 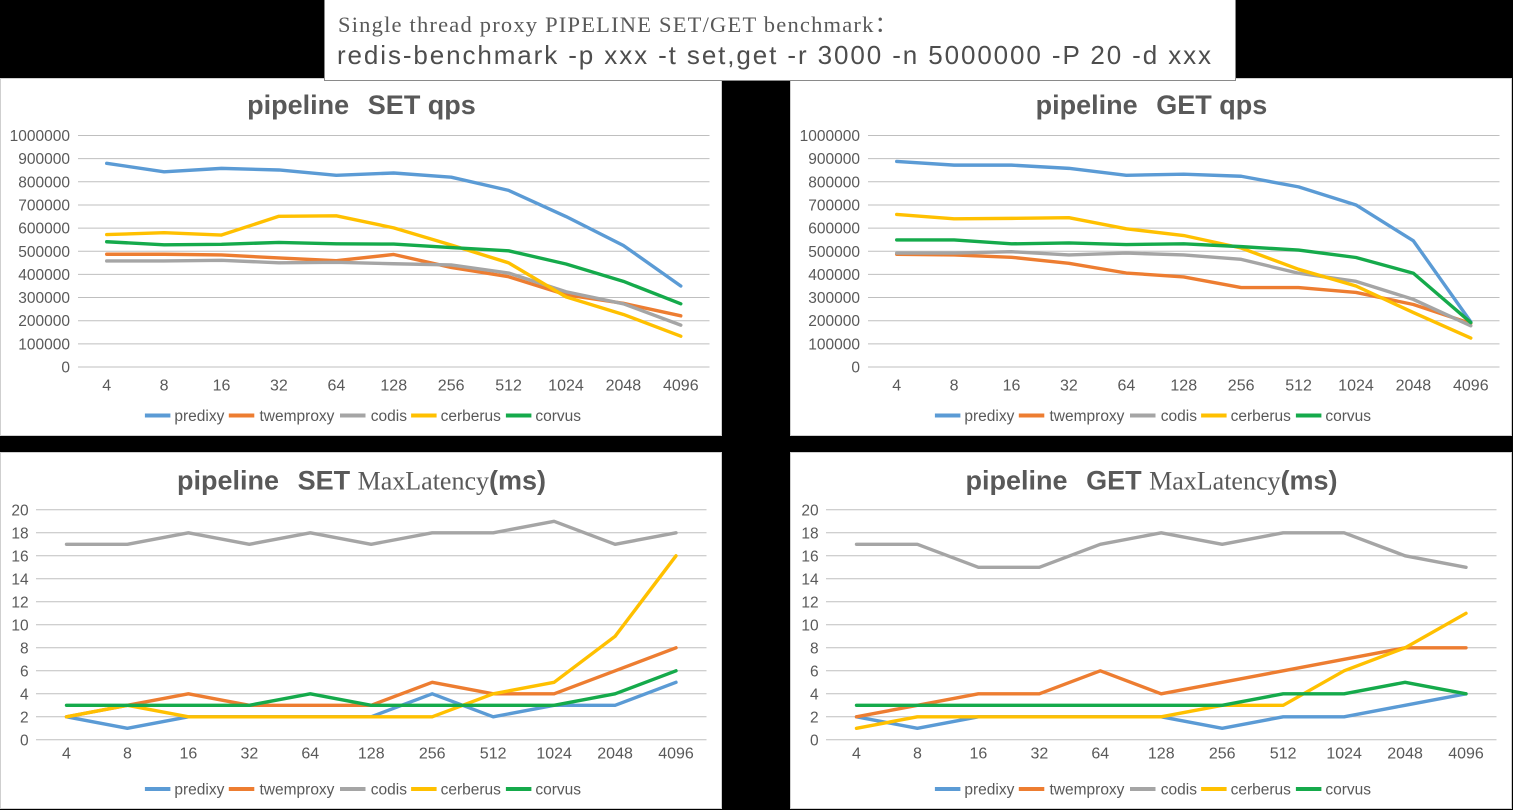 What do you see at coordinates (809, 602) in the screenshot?
I see `svg-text: 12` at bounding box center [809, 602].